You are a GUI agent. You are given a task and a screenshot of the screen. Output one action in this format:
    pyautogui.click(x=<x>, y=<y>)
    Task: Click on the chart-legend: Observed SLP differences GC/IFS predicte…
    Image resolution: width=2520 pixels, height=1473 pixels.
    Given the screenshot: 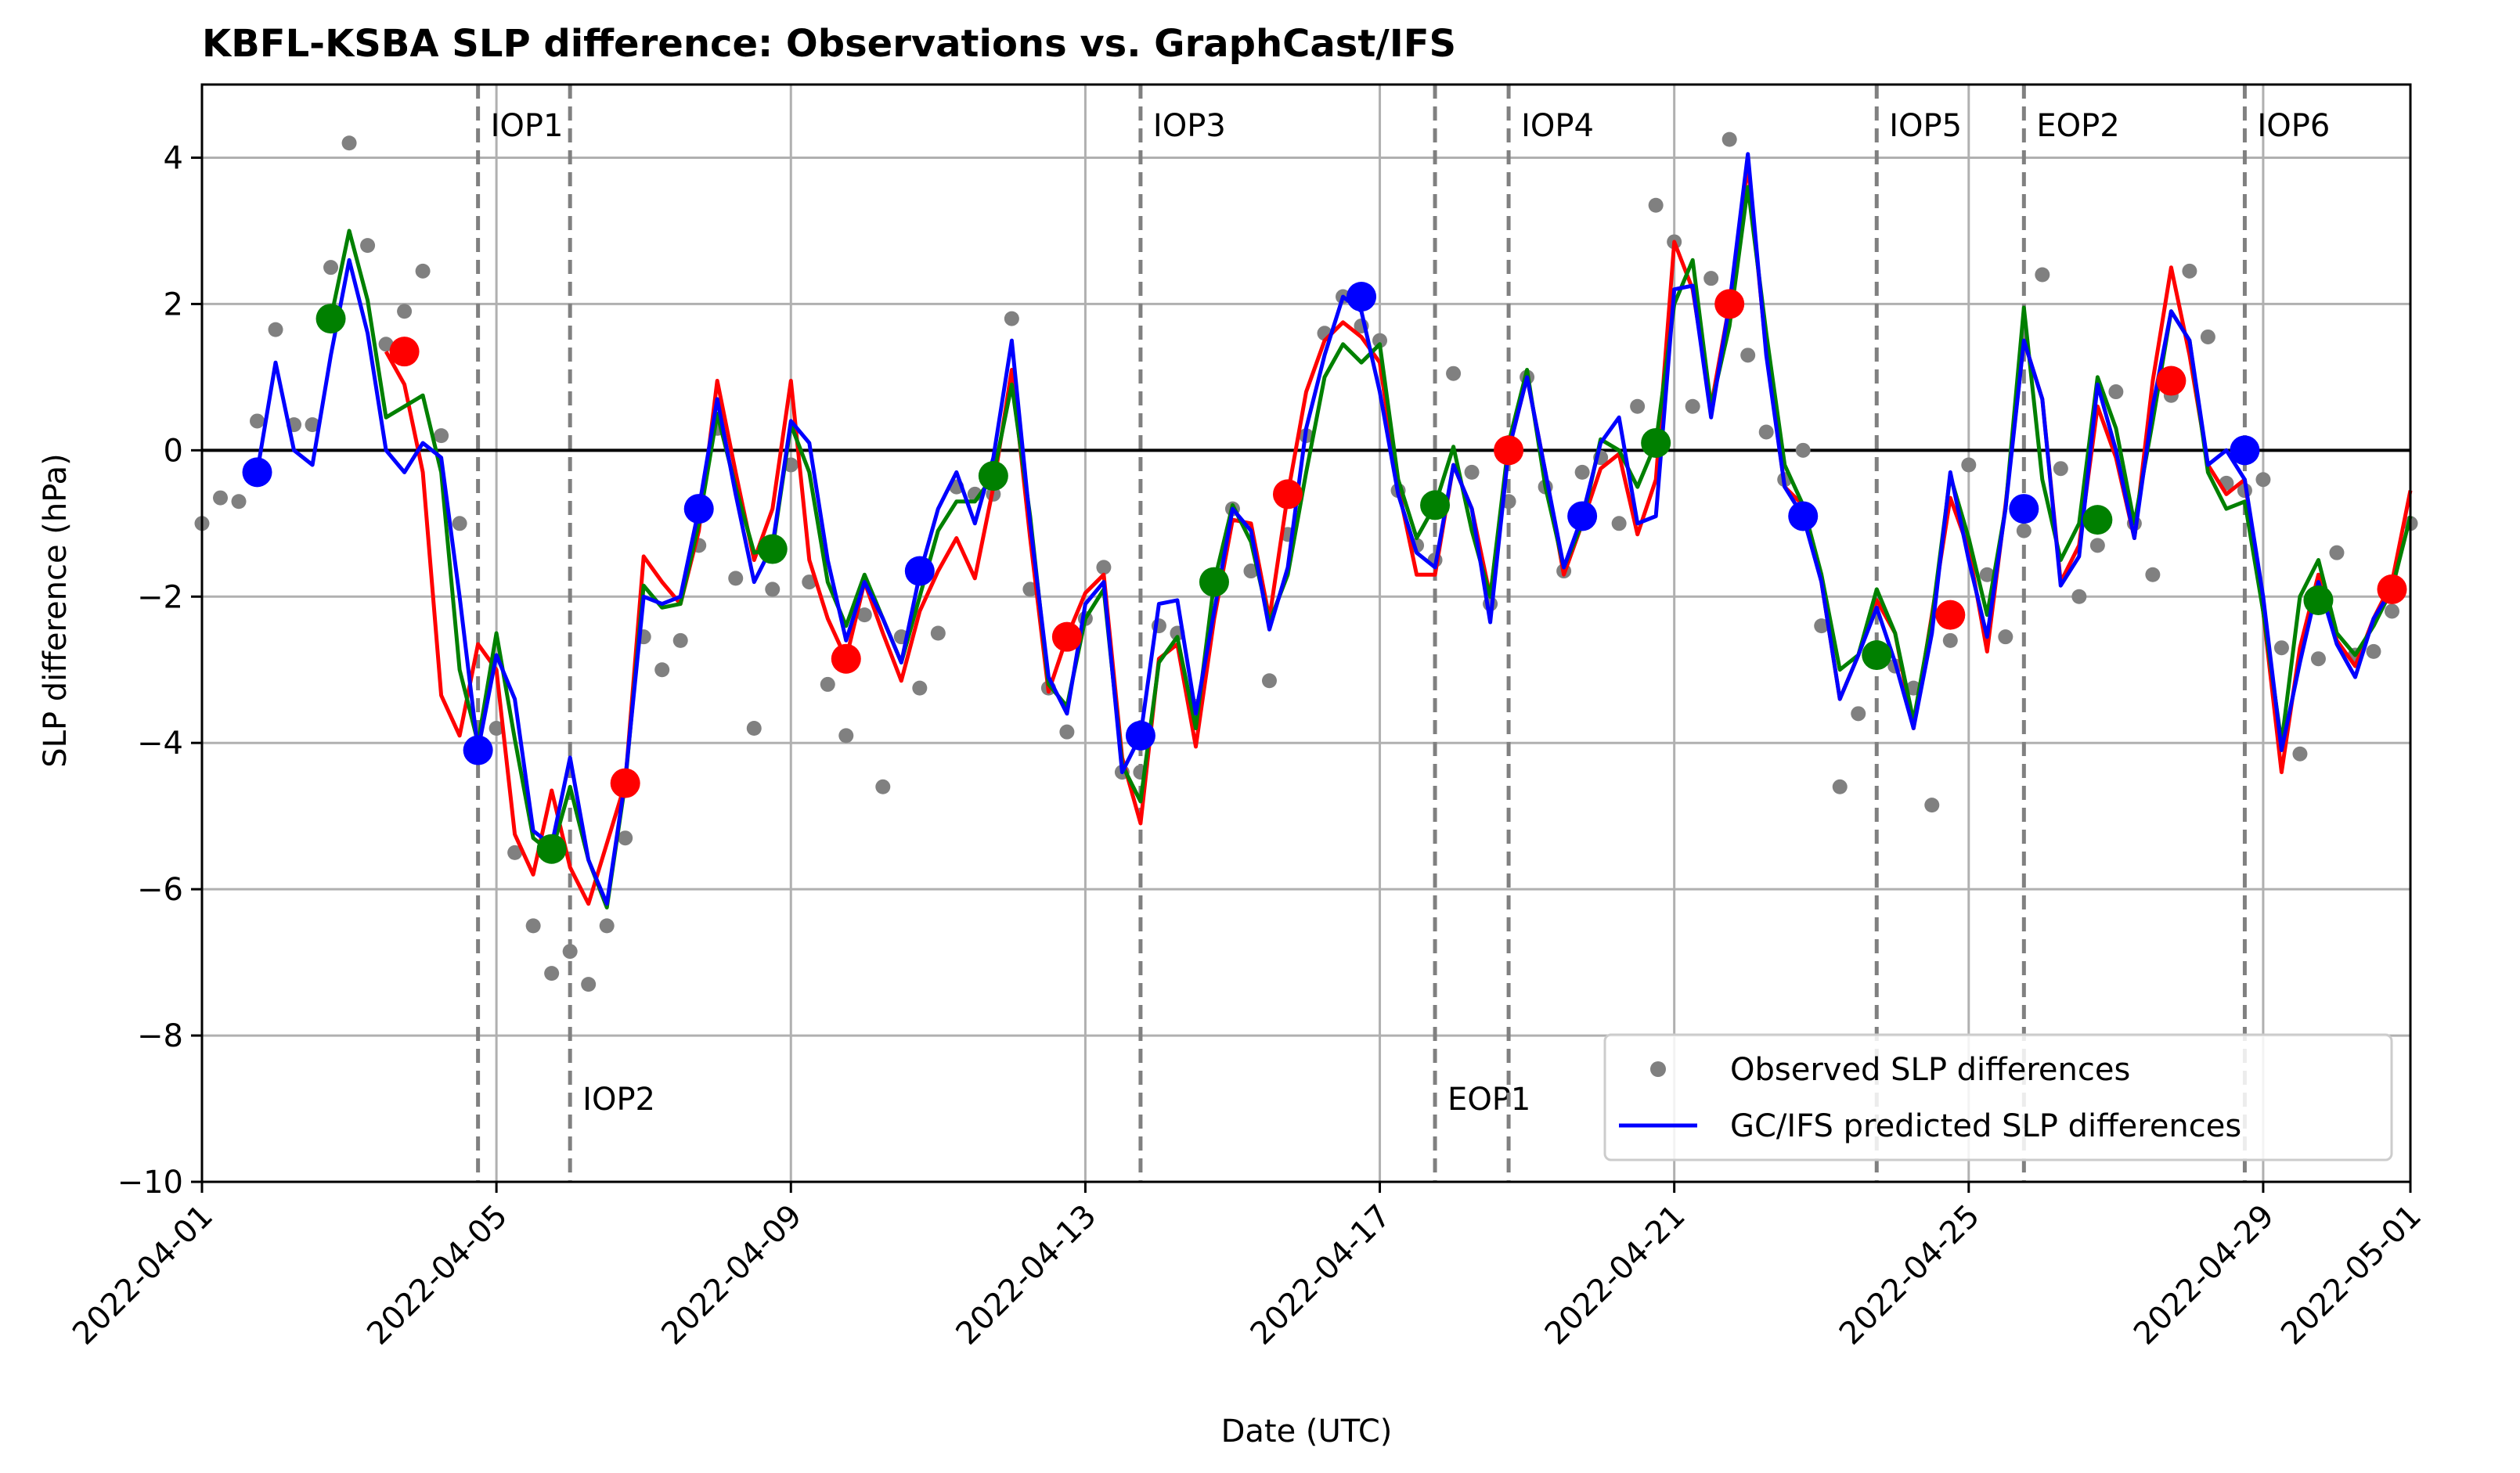 What is the action you would take?
    pyautogui.click(x=1998, y=1097)
    